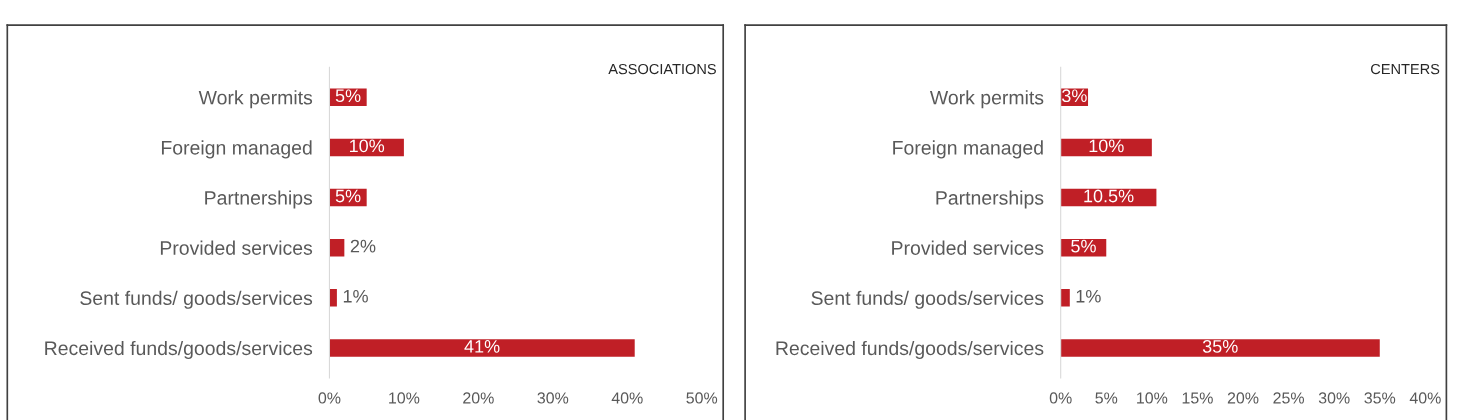 The height and width of the screenshot is (420, 1461). Describe the element at coordinates (662, 69) in the screenshot. I see `chart-title: ASSOCIATIONS` at that location.